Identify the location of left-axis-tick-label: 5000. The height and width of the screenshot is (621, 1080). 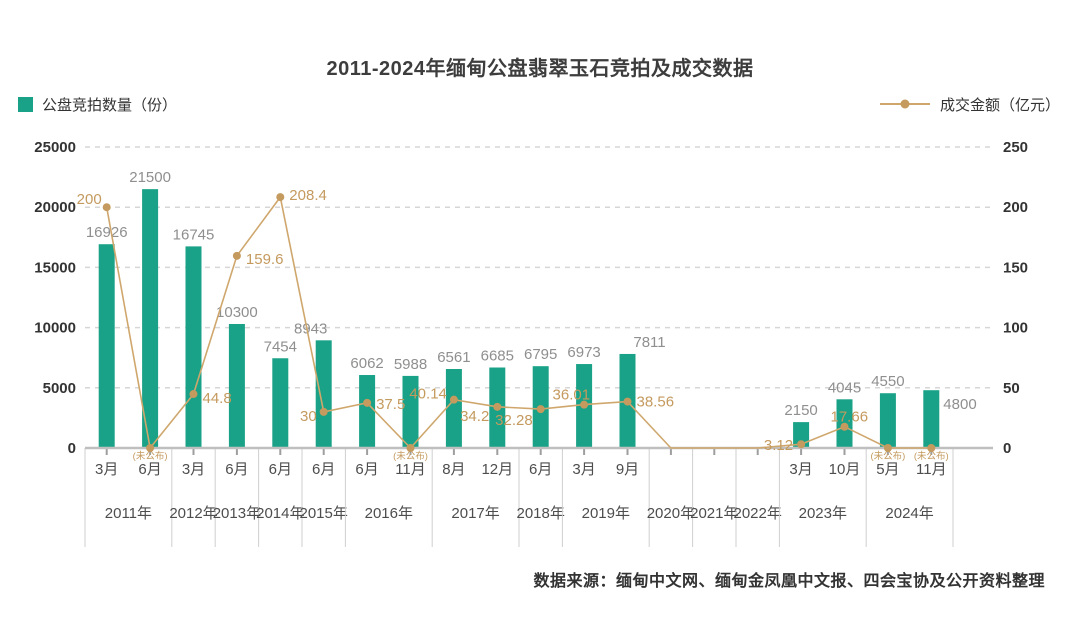
(59, 388).